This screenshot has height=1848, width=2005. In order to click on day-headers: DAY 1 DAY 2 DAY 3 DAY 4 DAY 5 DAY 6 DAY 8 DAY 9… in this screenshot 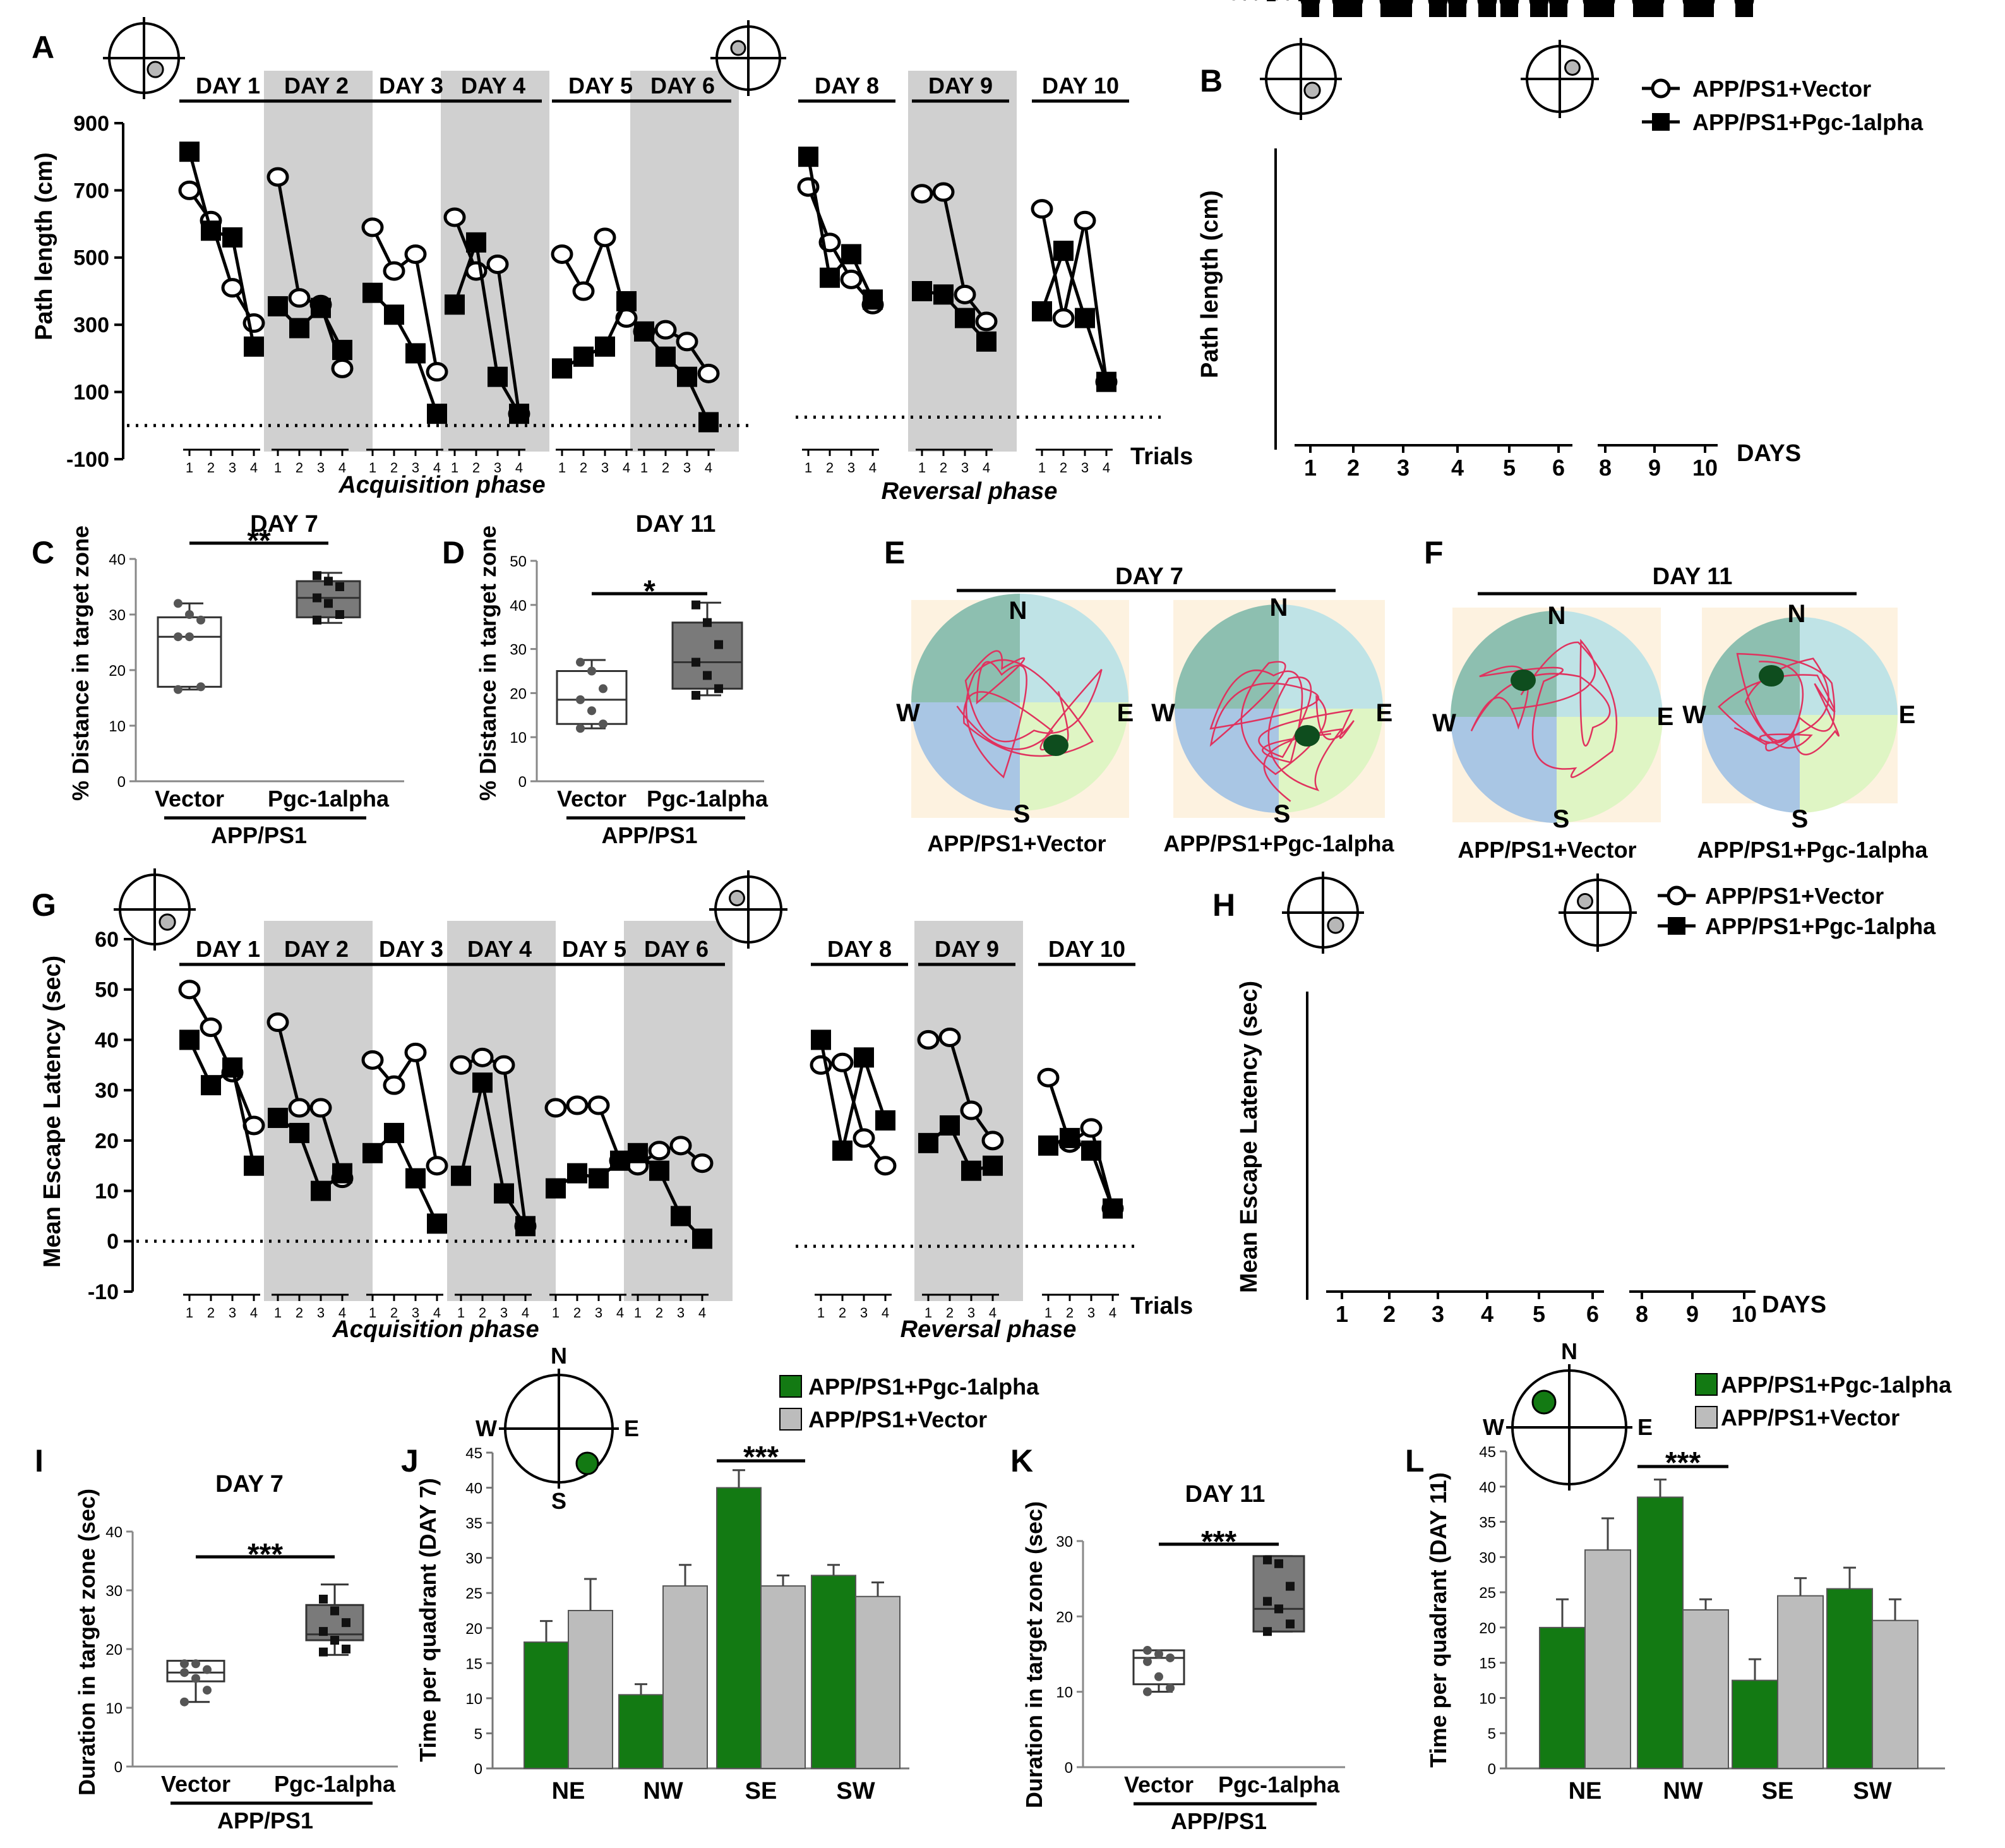, I will do `click(657, 951)`.